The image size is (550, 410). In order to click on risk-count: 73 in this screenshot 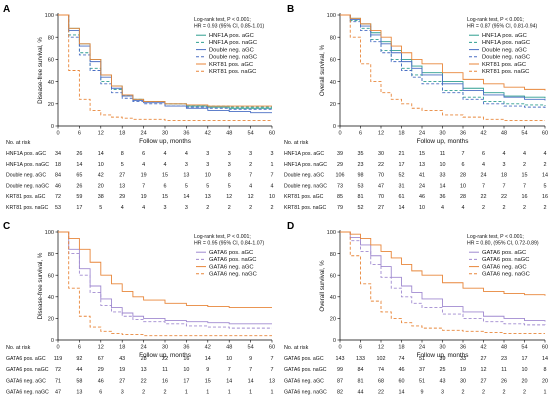, I will do `click(340, 186)`.